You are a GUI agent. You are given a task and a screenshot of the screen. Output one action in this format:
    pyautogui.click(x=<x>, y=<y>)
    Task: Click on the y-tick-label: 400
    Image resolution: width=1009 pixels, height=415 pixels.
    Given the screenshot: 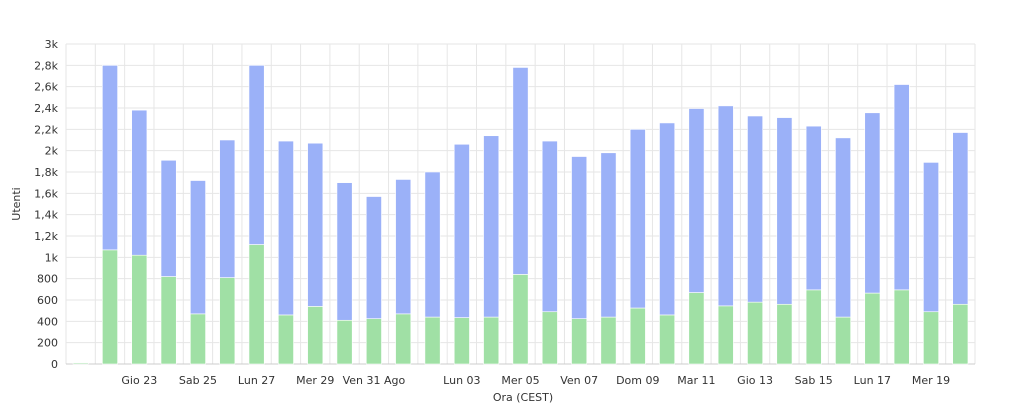 What is the action you would take?
    pyautogui.click(x=47, y=321)
    